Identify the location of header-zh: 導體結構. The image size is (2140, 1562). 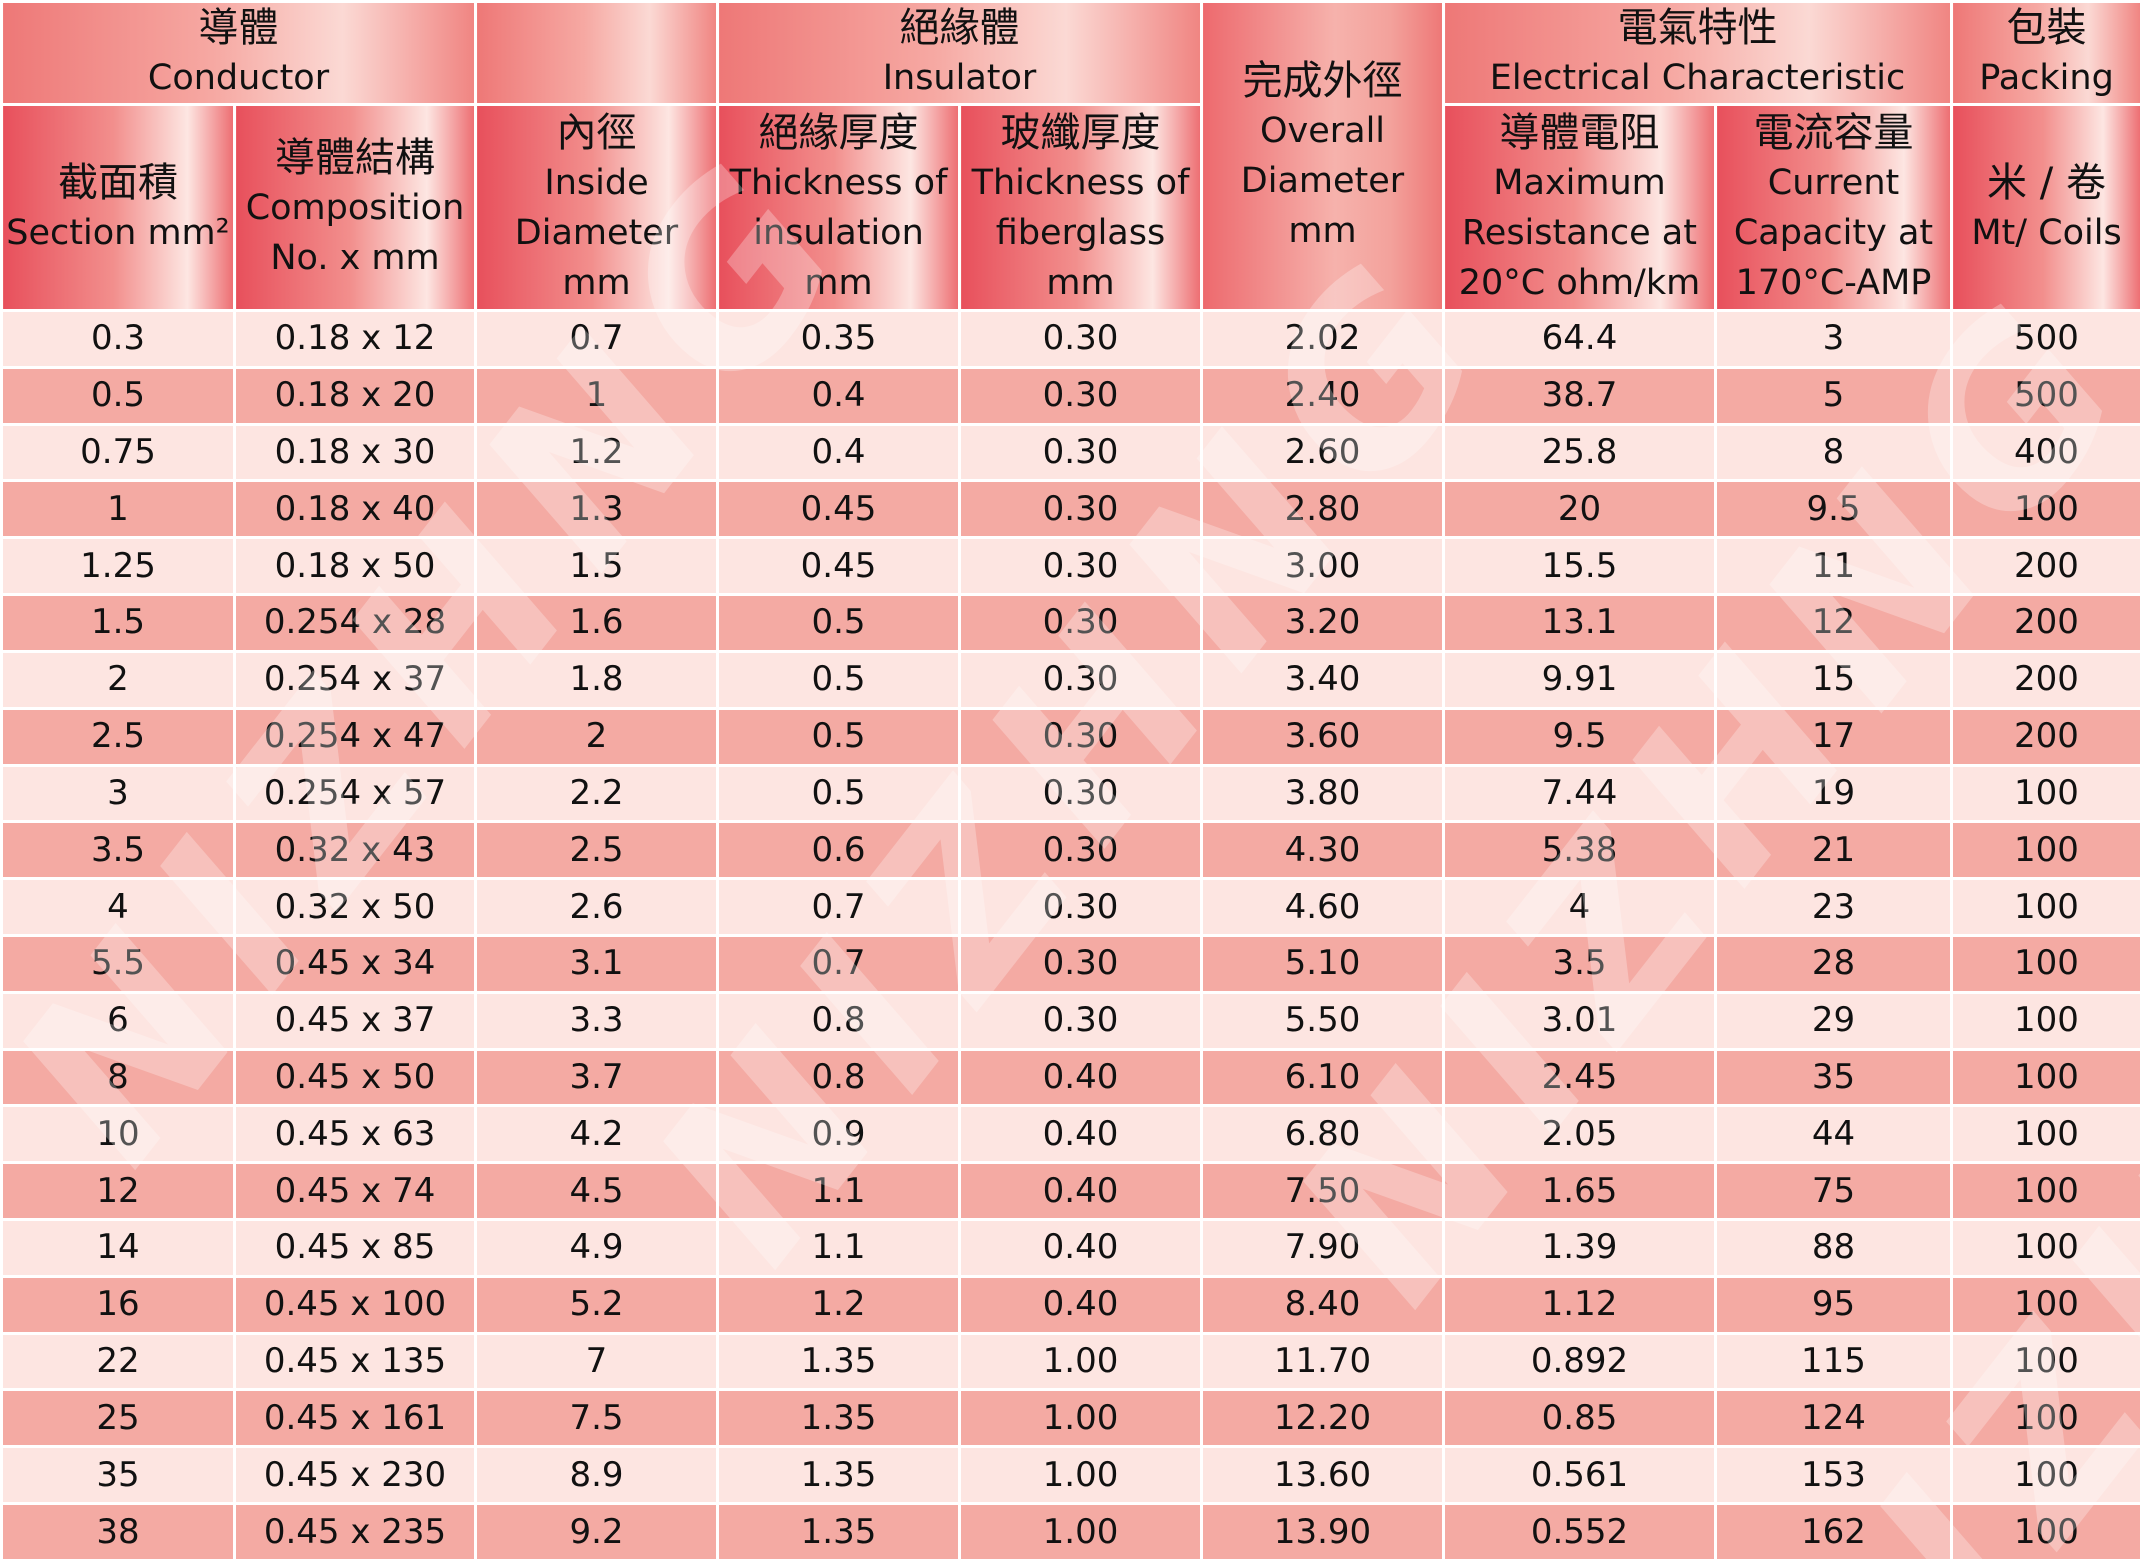
(355, 157).